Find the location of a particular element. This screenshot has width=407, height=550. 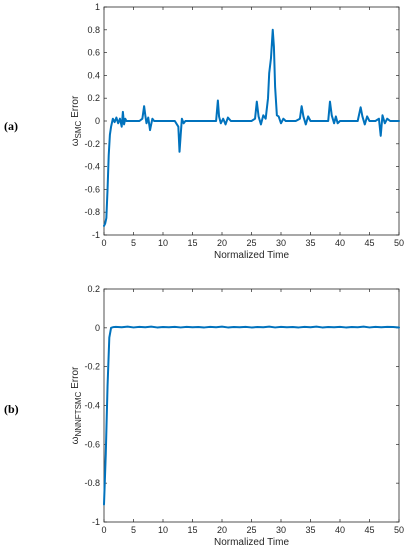

y-tick-label: 1 is located at coordinates (97, 7).